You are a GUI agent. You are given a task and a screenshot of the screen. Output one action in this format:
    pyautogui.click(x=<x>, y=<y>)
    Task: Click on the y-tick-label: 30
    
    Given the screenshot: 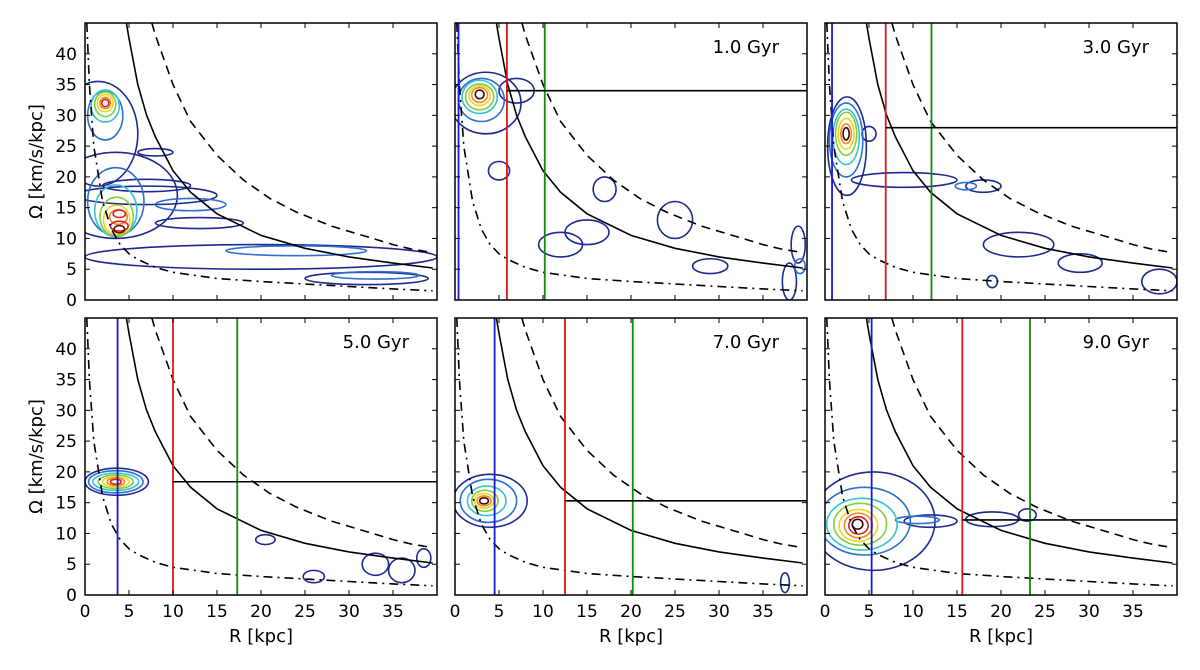 What is the action you would take?
    pyautogui.click(x=66, y=116)
    